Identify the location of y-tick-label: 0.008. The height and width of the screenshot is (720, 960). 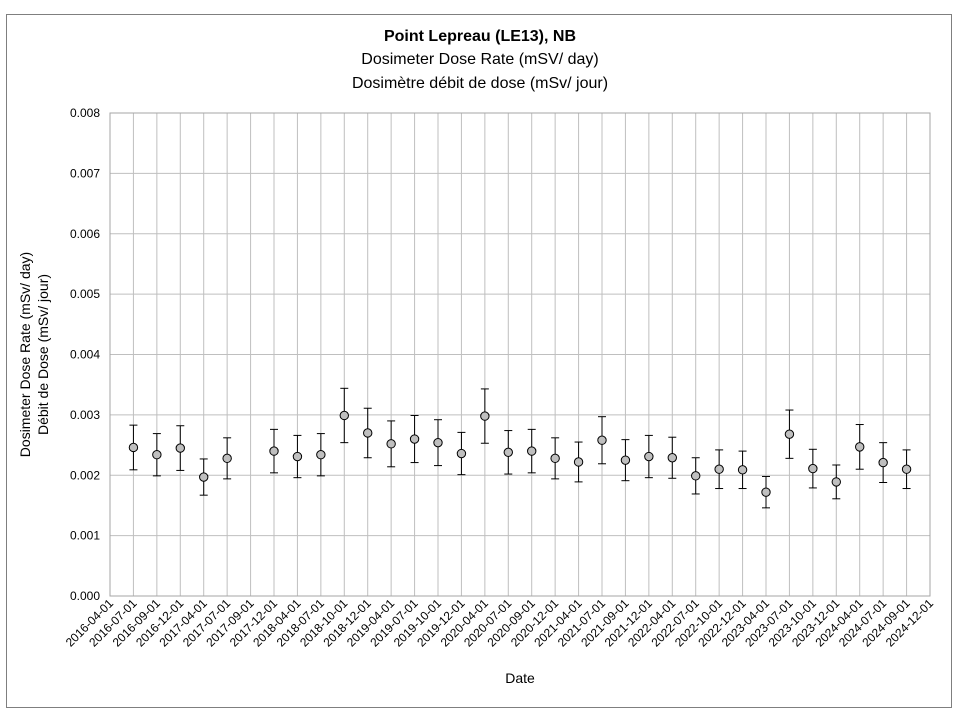
(85, 113).